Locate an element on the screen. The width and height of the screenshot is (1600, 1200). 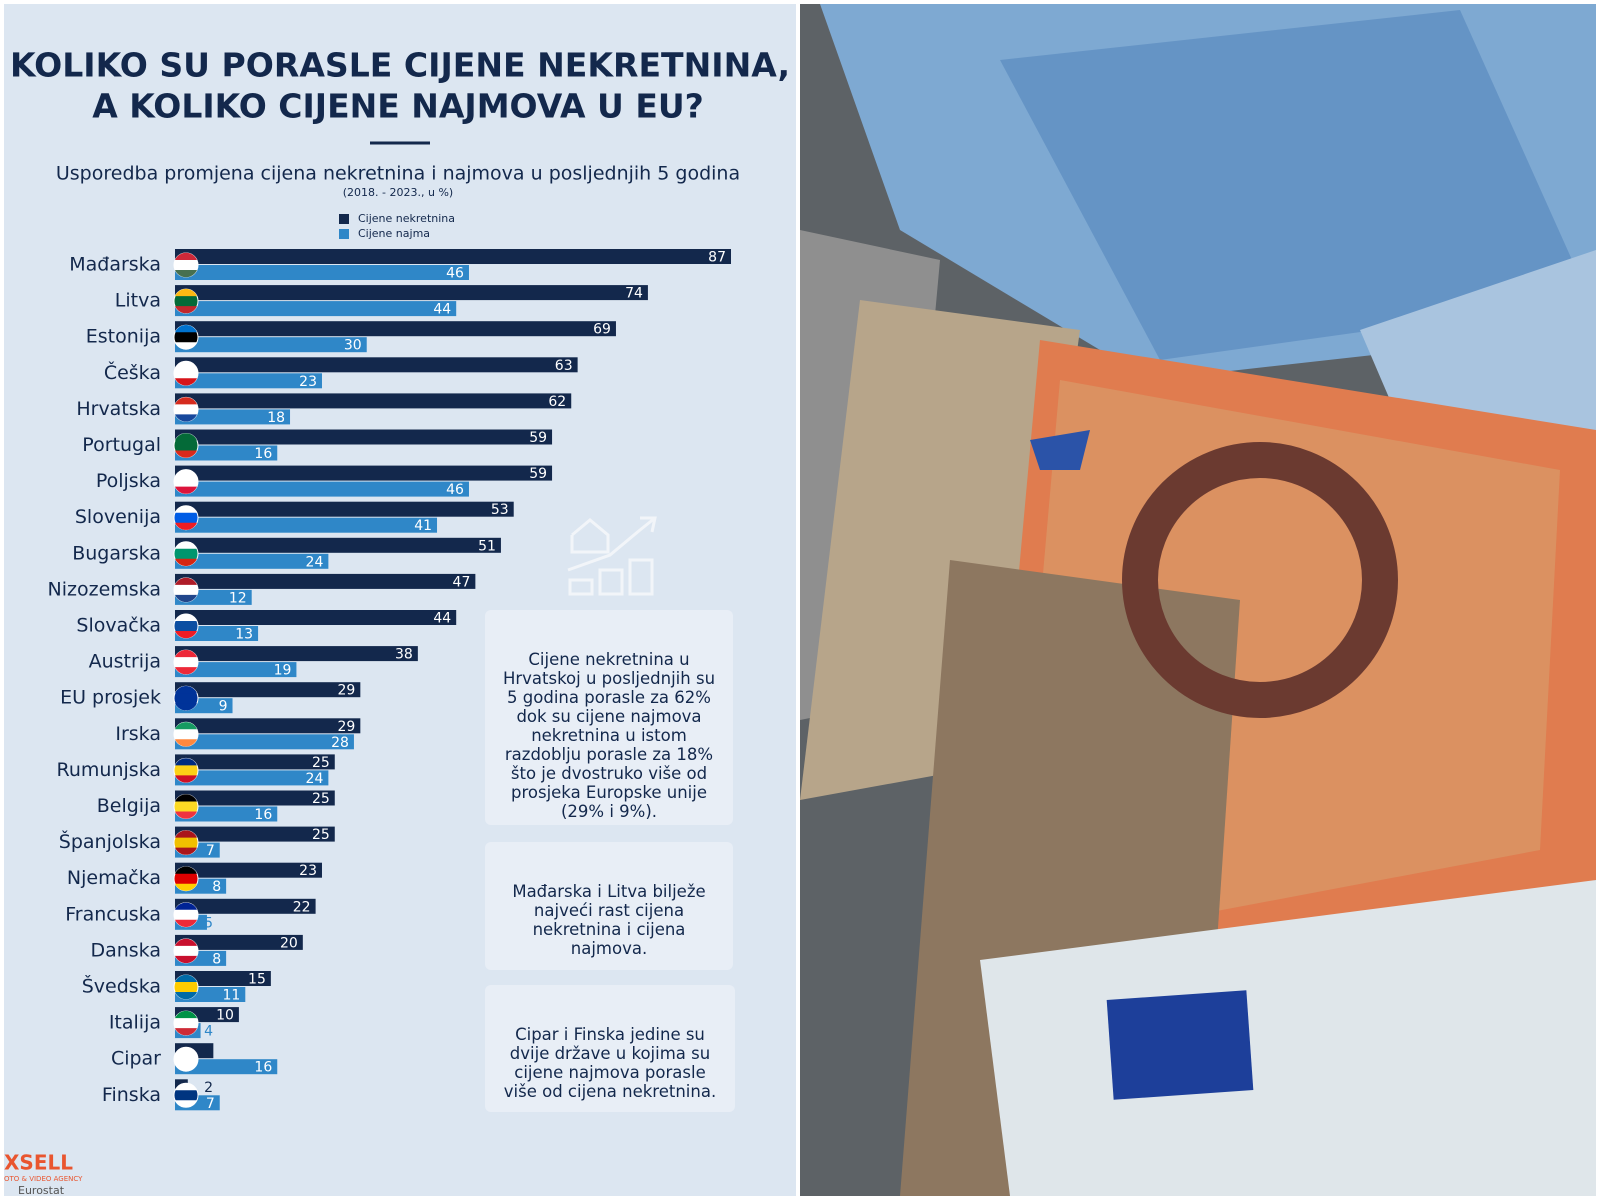
value-label: 4 is located at coordinates (208, 1032).